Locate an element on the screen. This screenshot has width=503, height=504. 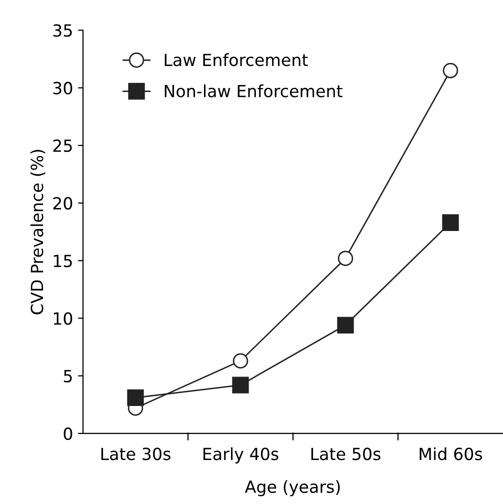
y-tick-label: 5 is located at coordinates (68, 376).